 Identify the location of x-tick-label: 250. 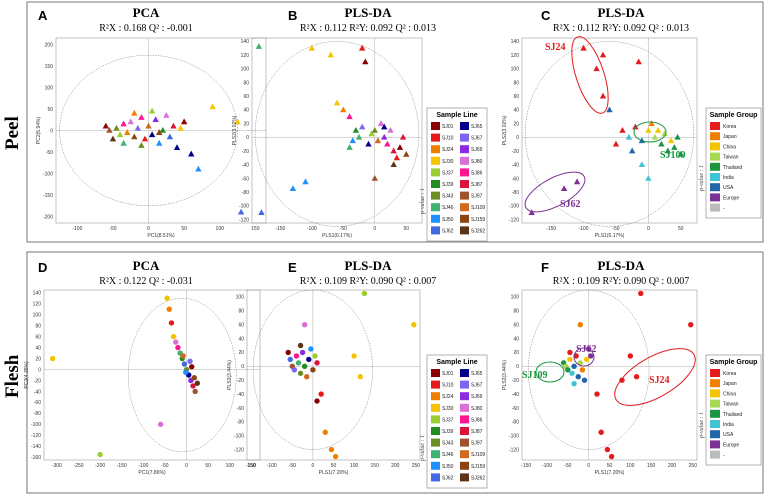
(693, 466).